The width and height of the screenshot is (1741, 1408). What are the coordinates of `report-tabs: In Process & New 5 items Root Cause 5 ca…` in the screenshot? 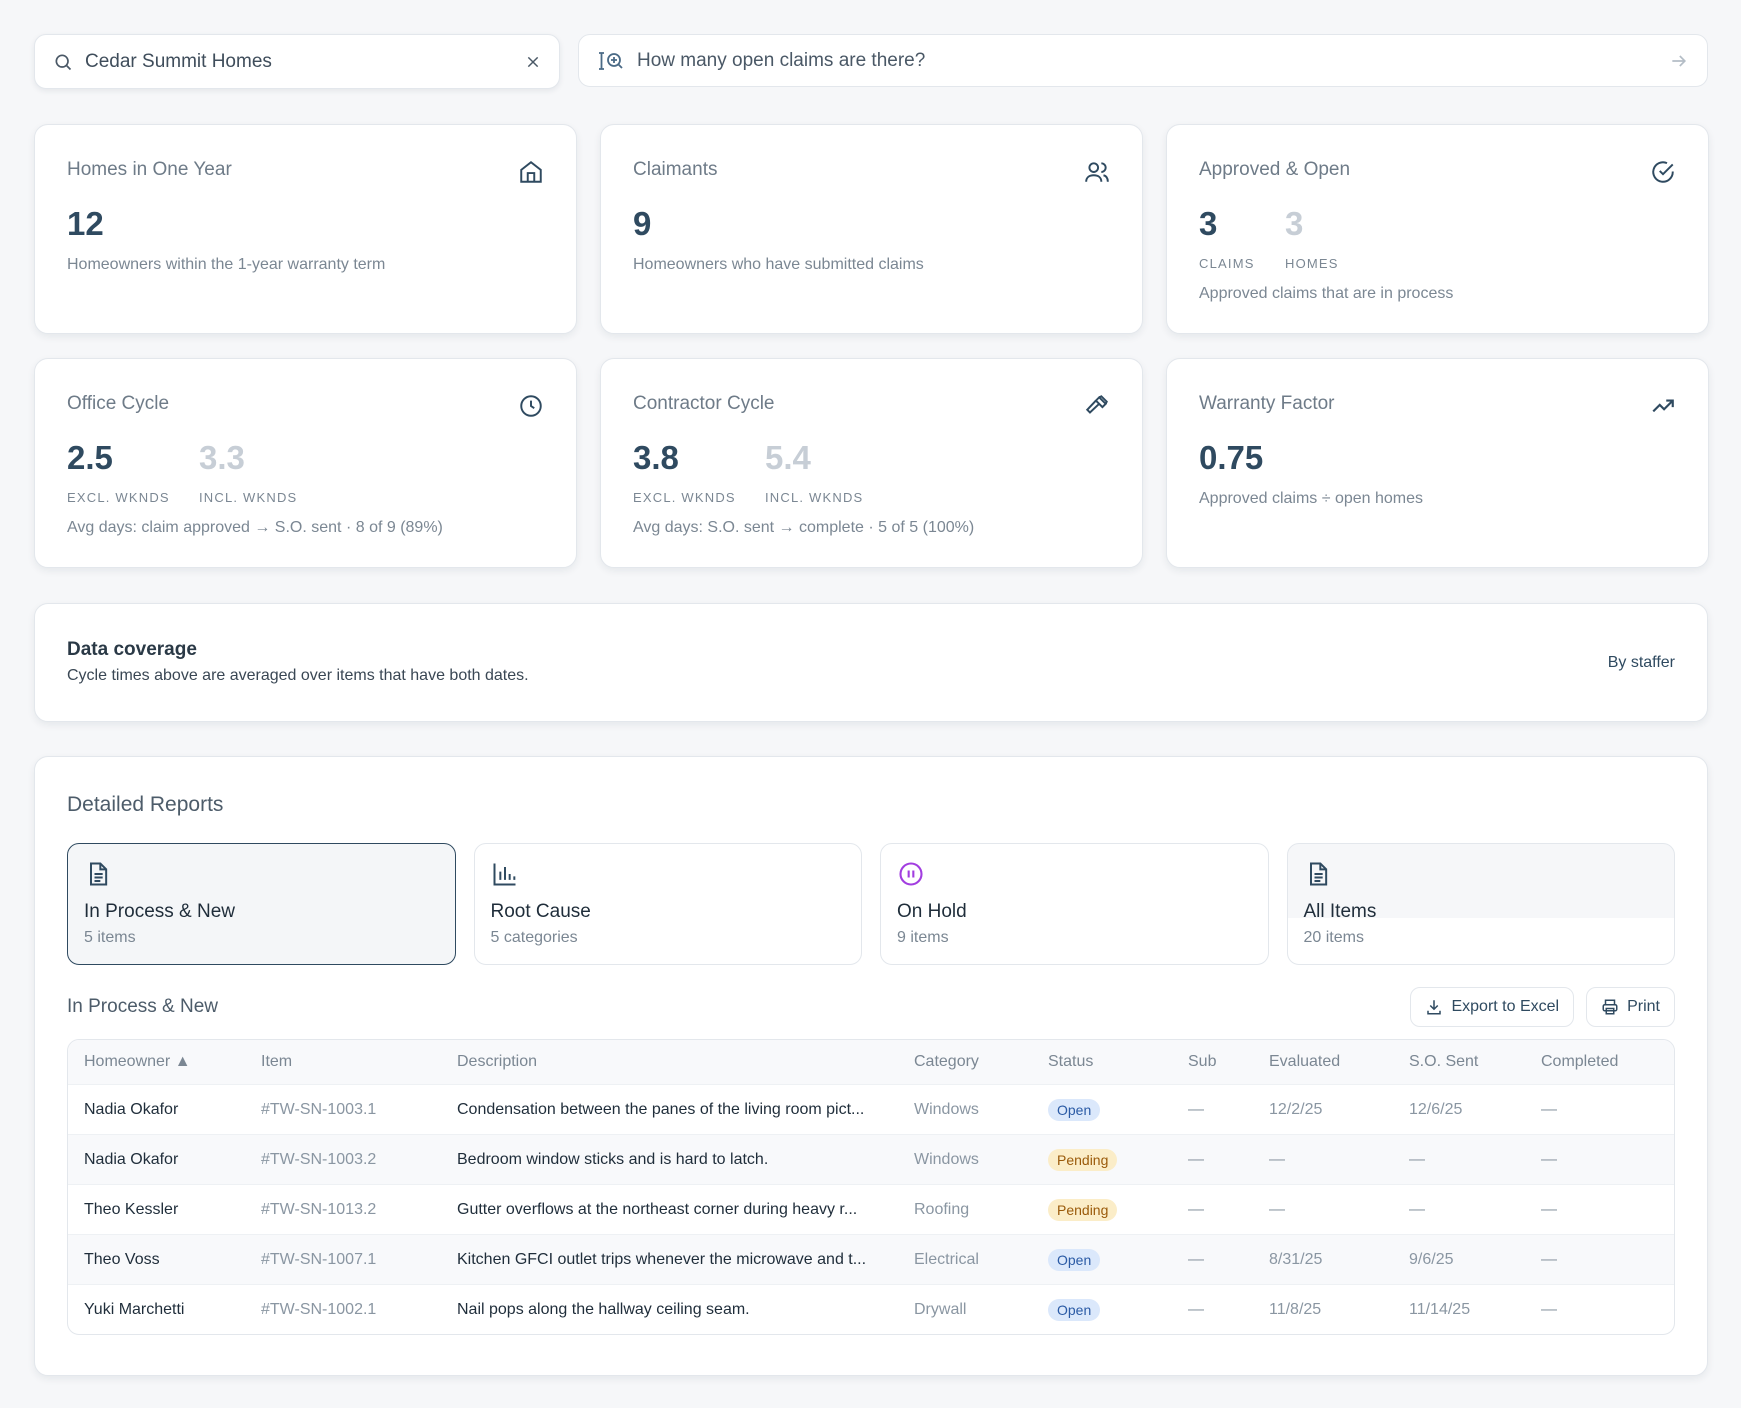 It's located at (871, 904).